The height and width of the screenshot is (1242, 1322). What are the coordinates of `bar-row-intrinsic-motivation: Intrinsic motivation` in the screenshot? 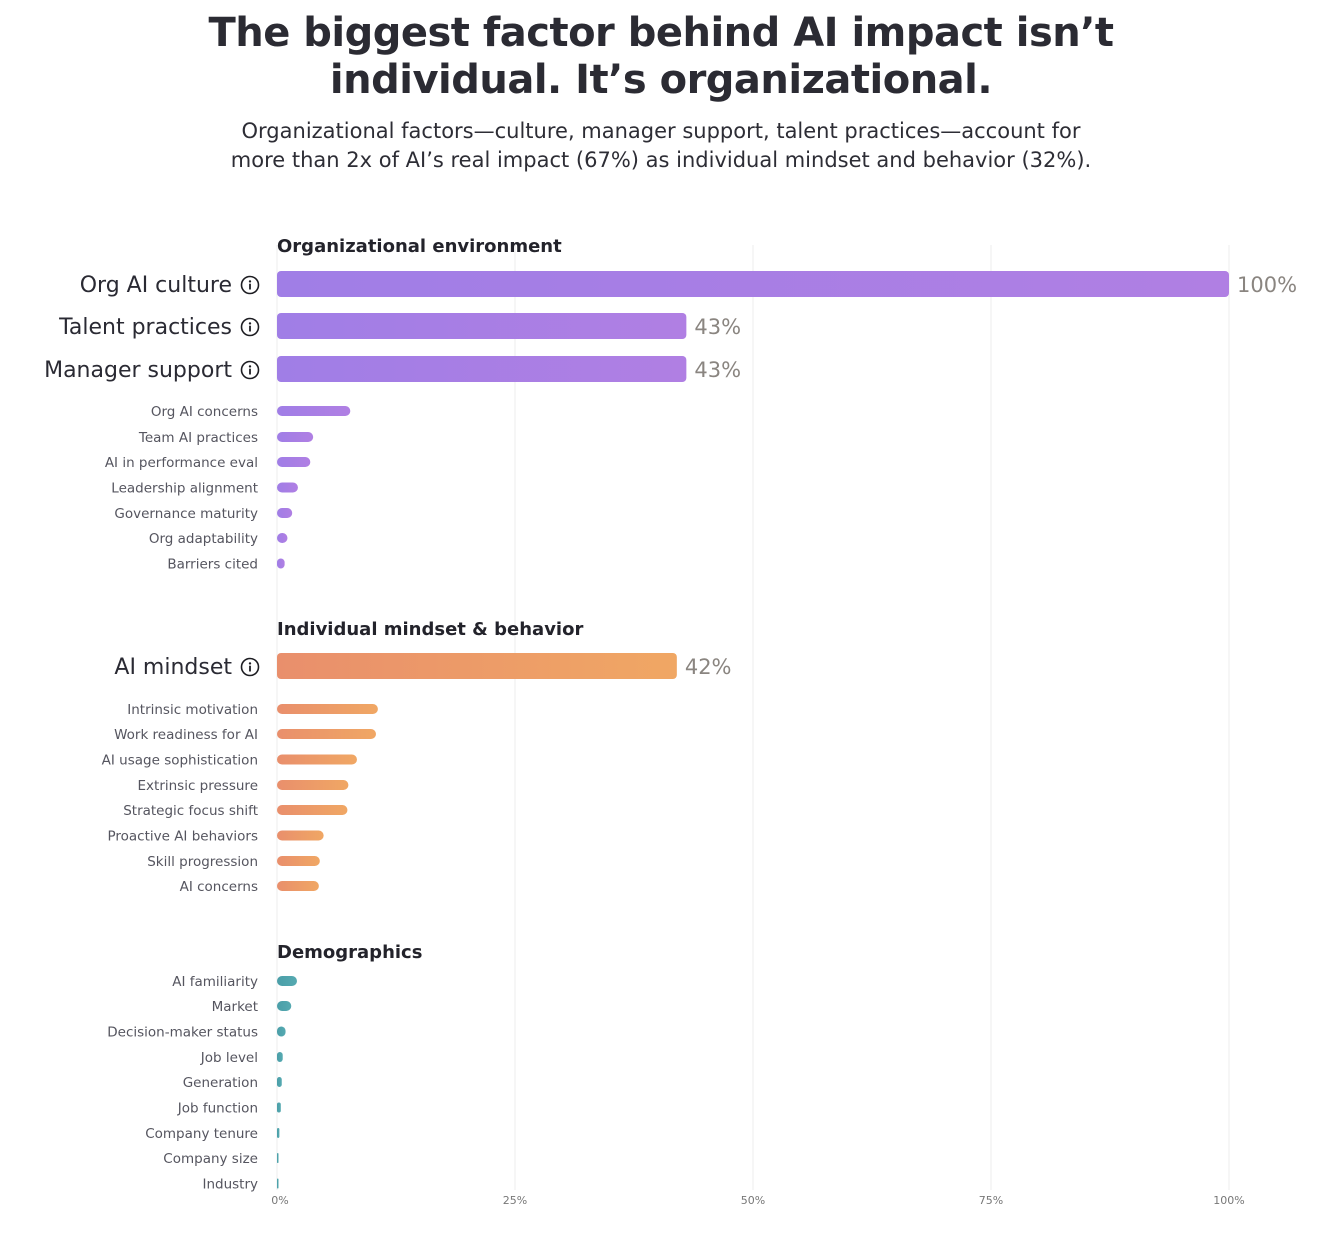 It's located at (252, 710).